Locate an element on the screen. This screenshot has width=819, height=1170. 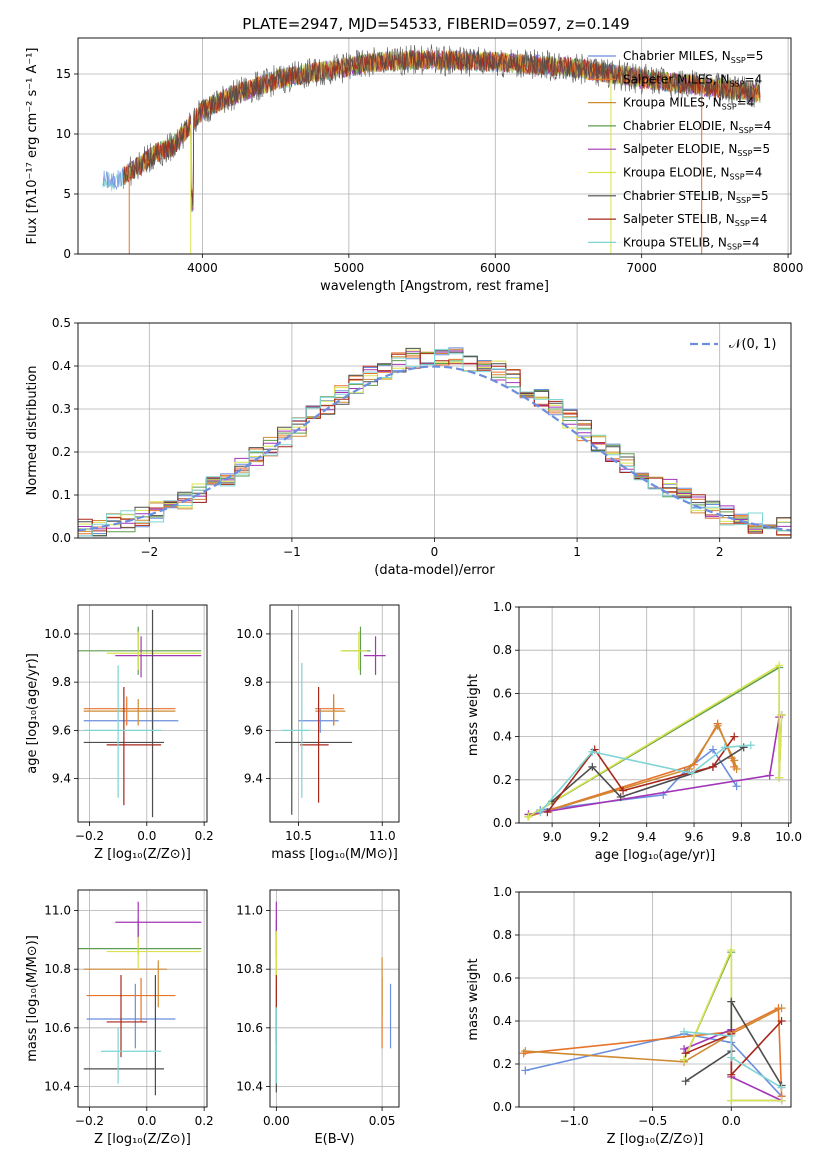
x-axis-label: age [log₁₀(age/yr)] is located at coordinates (655, 855).